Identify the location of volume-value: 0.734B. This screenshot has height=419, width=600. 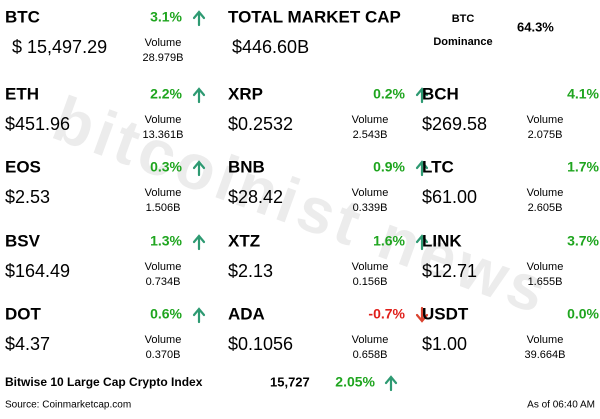
(163, 282).